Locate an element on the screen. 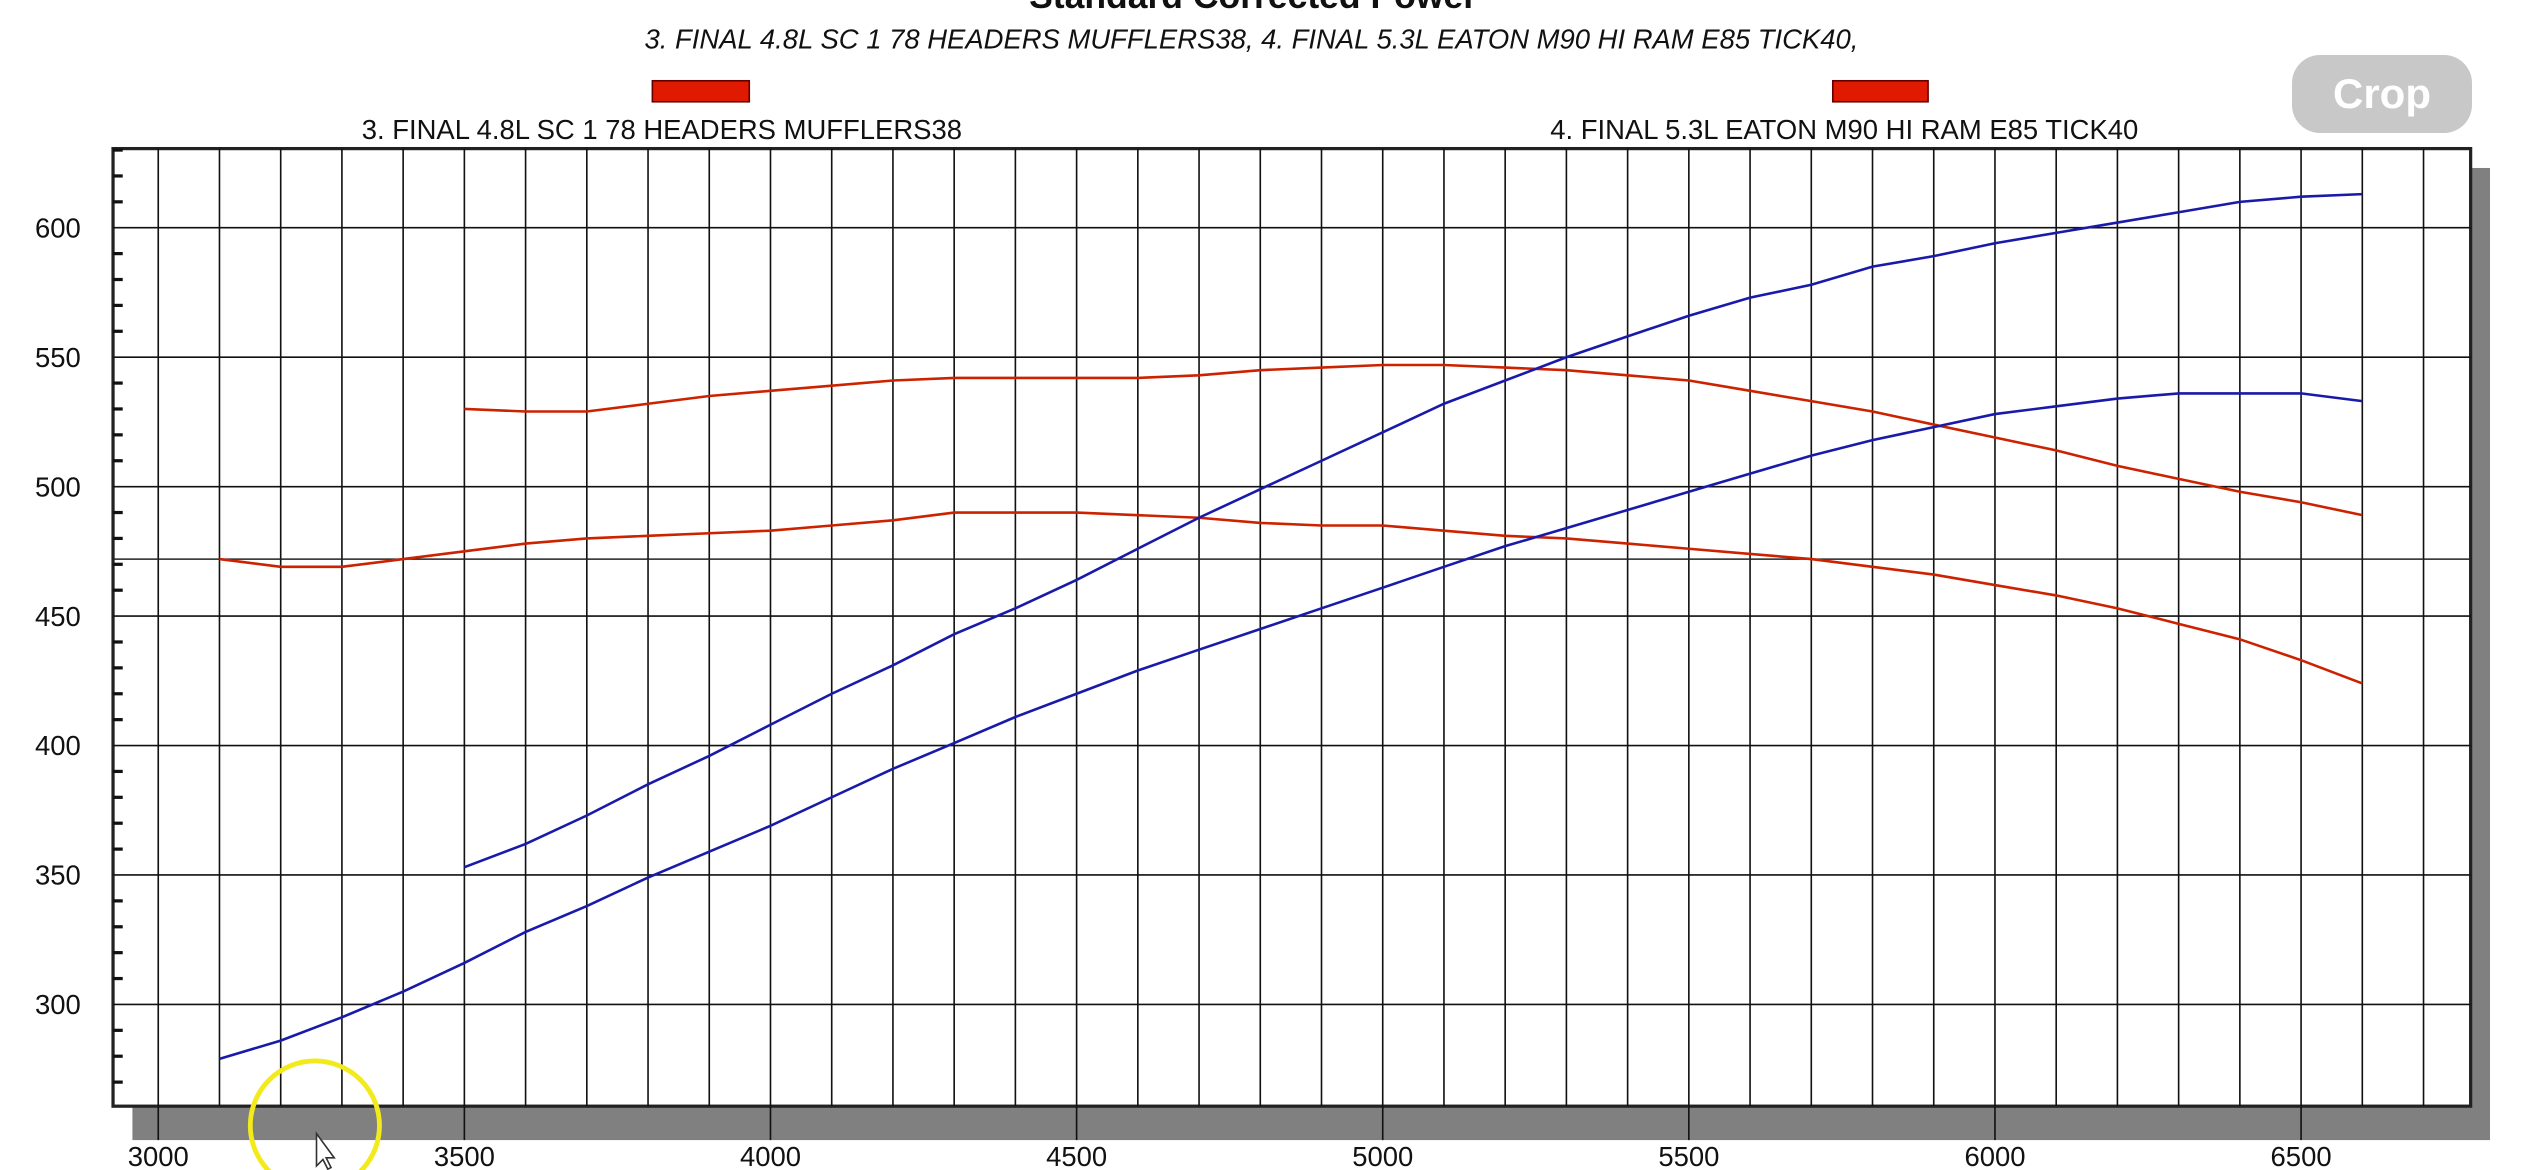  cursor-highlight is located at coordinates (314, 1114).